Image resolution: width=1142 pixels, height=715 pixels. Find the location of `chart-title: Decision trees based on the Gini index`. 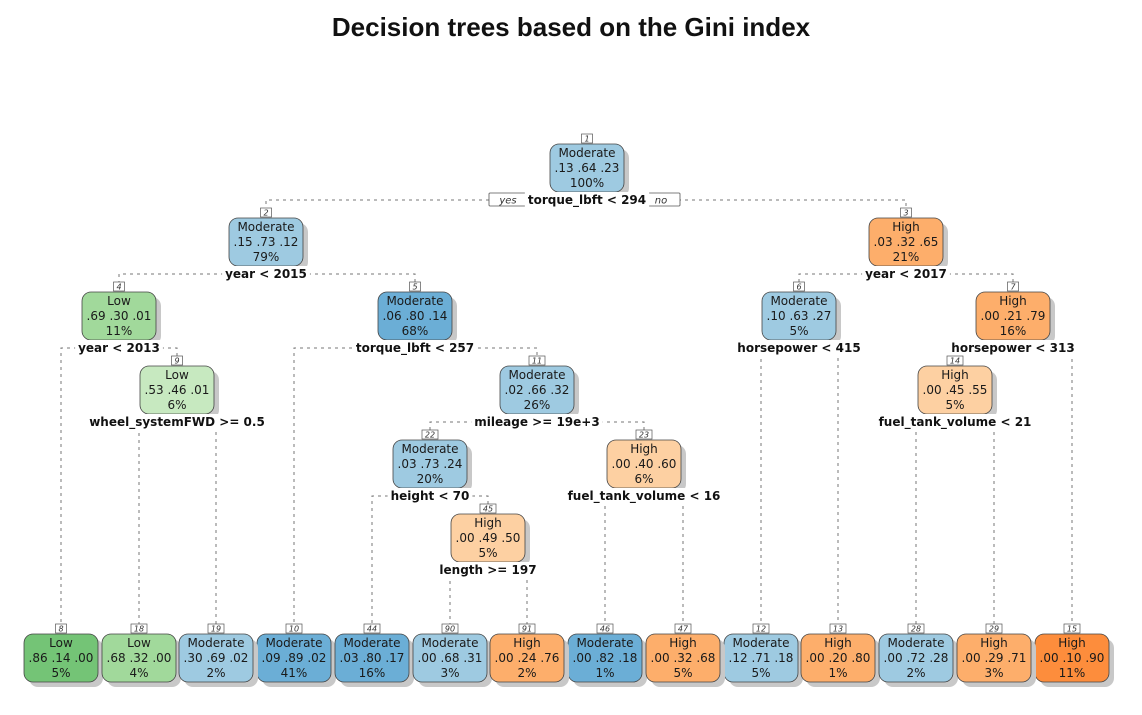

chart-title: Decision trees based on the Gini index is located at coordinates (571, 27).